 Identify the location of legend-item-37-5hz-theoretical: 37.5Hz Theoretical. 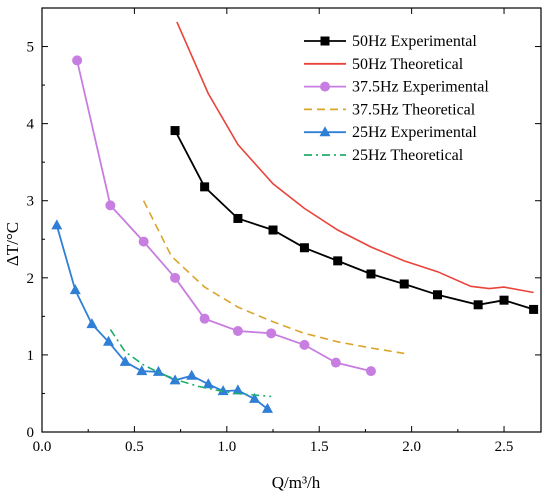
(390, 109).